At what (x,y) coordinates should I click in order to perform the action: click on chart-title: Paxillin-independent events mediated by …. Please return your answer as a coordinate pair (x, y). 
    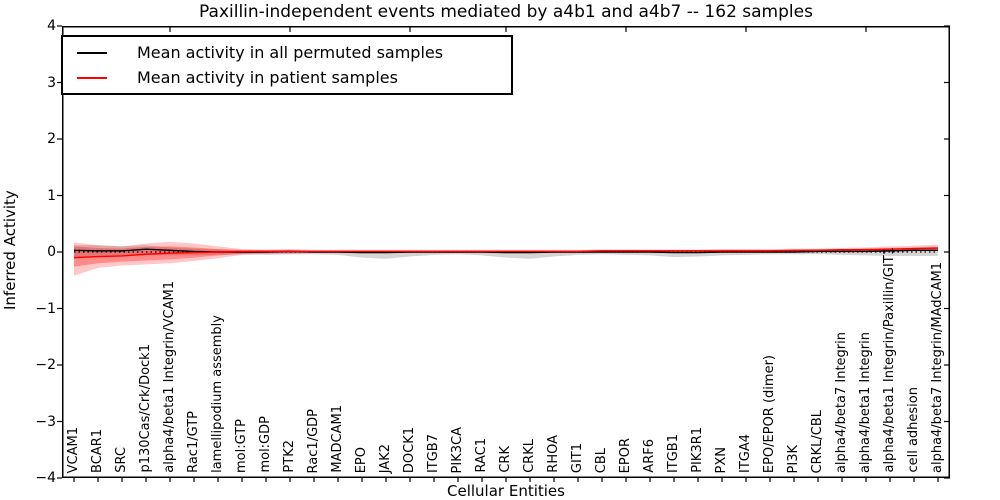
    Looking at the image, I should click on (506, 12).